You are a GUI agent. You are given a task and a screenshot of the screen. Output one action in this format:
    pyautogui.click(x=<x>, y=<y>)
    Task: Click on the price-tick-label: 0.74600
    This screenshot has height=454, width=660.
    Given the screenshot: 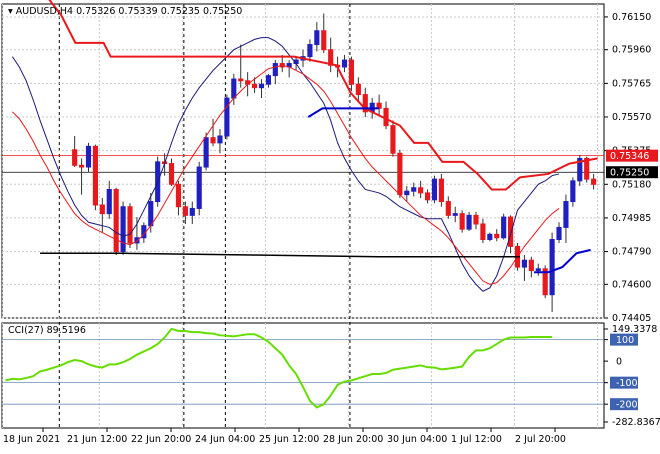 What is the action you would take?
    pyautogui.click(x=631, y=284)
    